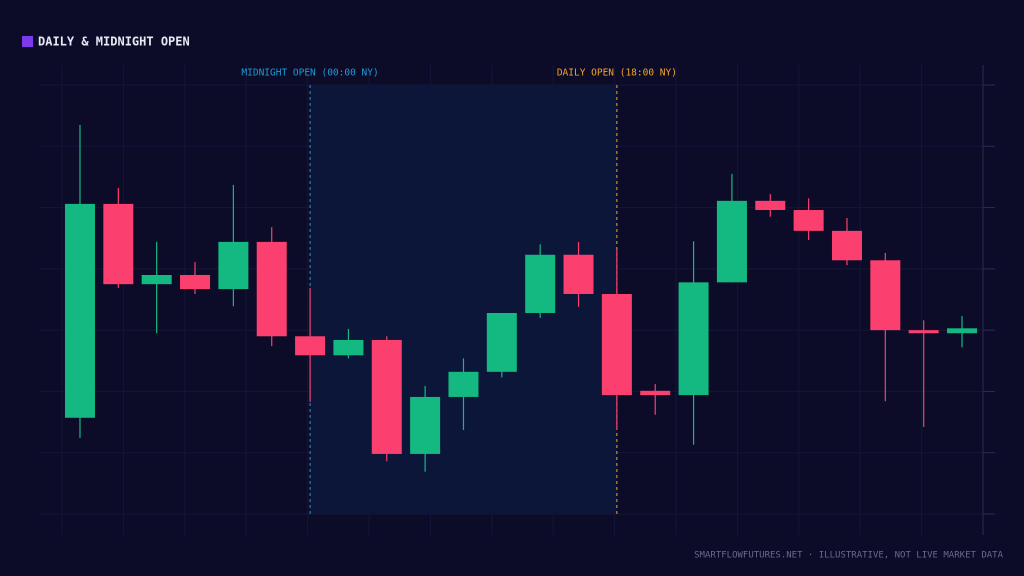 This screenshot has height=576, width=1024. What do you see at coordinates (617, 73) in the screenshot?
I see `marker-label: DAILY OPEN (18:00 NY)` at bounding box center [617, 73].